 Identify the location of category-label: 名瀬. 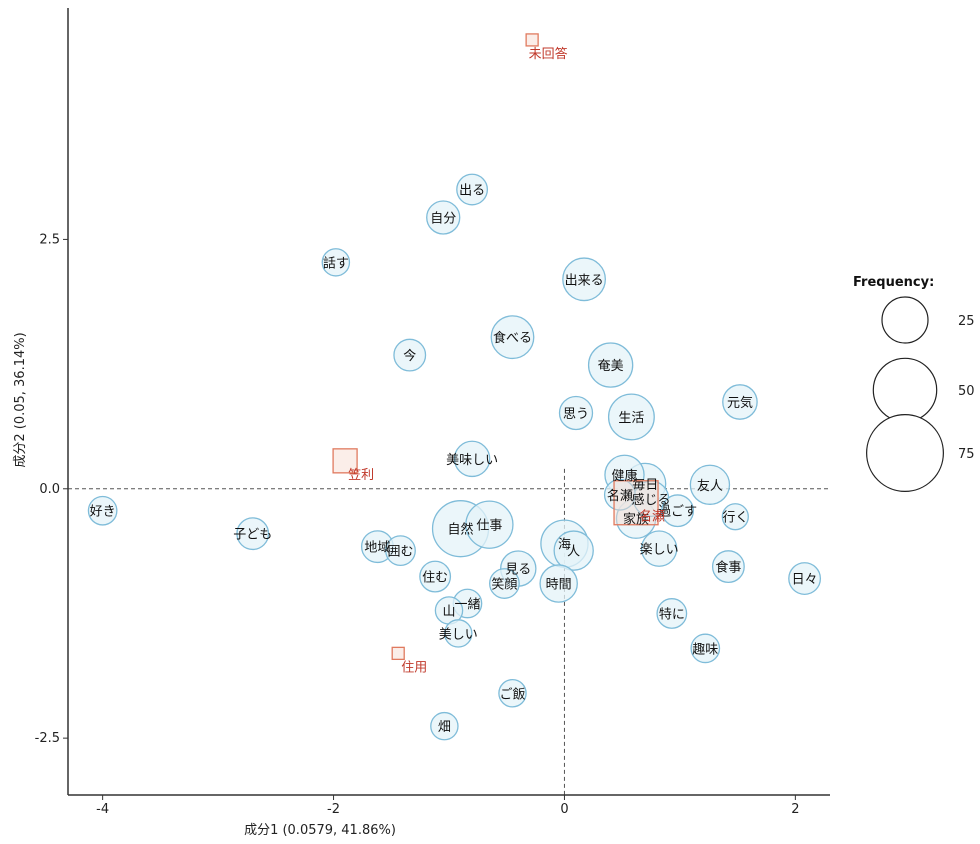
(652, 517).